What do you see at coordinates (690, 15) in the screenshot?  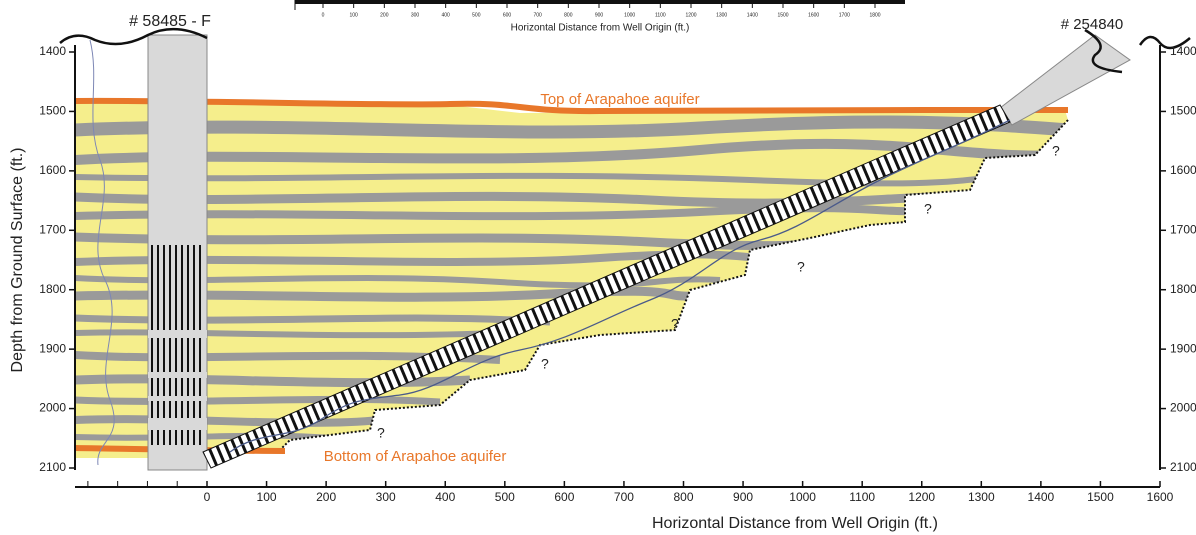 I see `inset-tick-label: 1200` at bounding box center [690, 15].